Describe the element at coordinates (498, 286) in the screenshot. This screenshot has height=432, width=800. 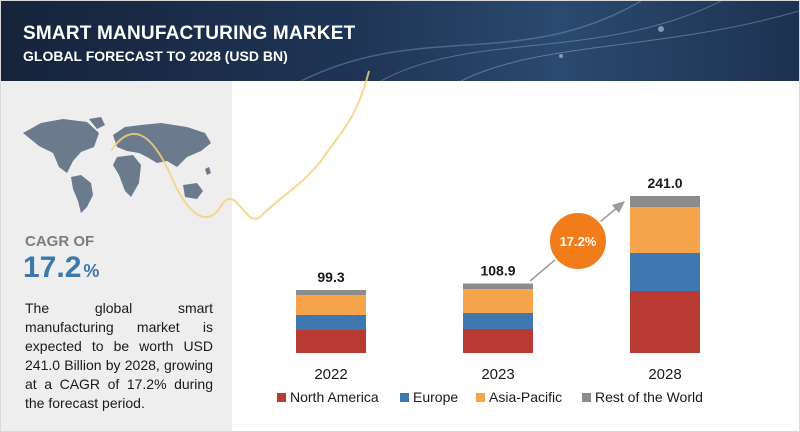
I see `bar-segment-rest-of-the-world-2023` at that location.